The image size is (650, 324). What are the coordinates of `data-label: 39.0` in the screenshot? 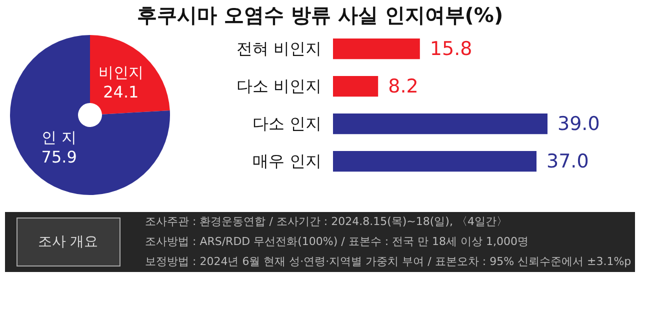 It's located at (579, 123).